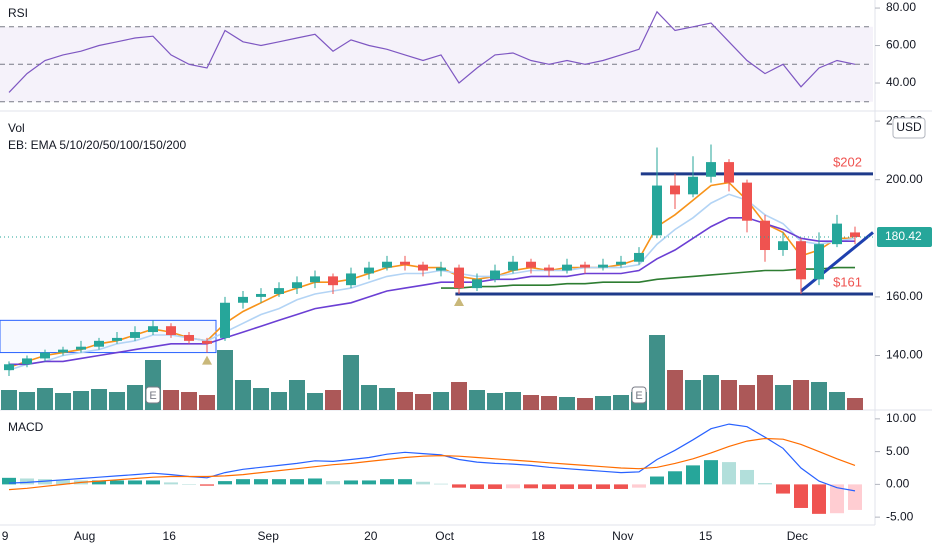 The image size is (932, 550). Describe the element at coordinates (797, 536) in the screenshot. I see `x-tick-label: Dec` at that location.